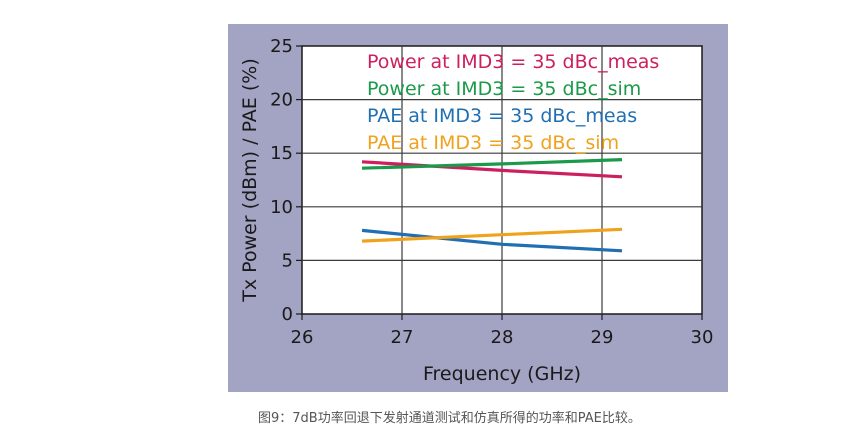 Image resolution: width=846 pixels, height=438 pixels. Describe the element at coordinates (492, 205) in the screenshot. I see `series-lines` at that location.